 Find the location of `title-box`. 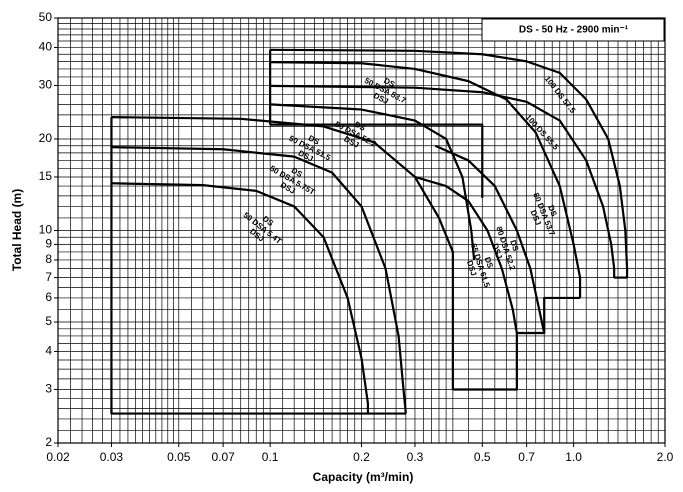

title-box is located at coordinates (573, 30).